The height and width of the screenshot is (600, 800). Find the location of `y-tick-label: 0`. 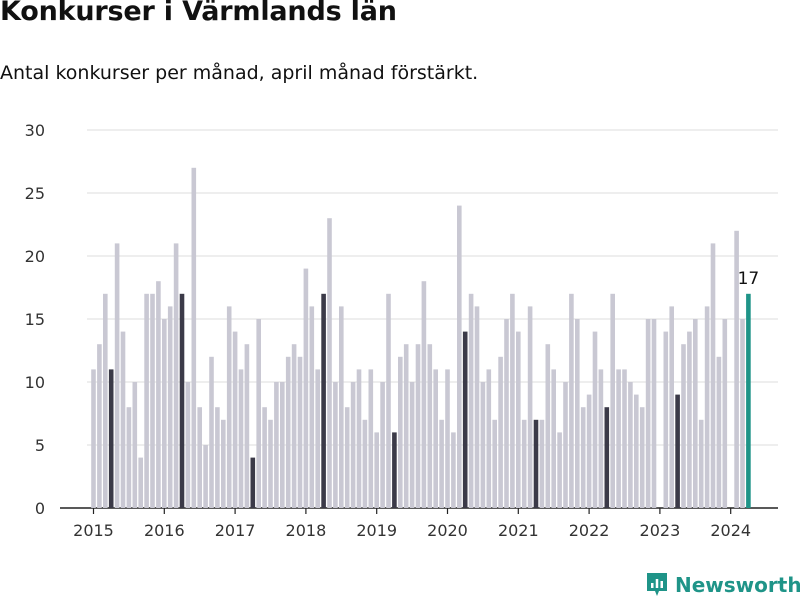

y-tick-label: 0 is located at coordinates (40, 508).